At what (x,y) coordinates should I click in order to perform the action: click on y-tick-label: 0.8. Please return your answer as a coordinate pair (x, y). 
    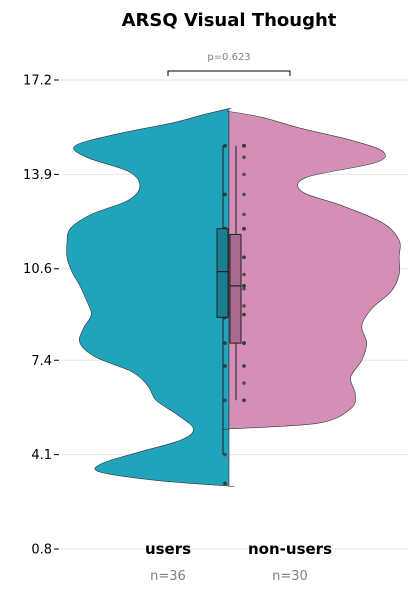
    Looking at the image, I should click on (41, 550).